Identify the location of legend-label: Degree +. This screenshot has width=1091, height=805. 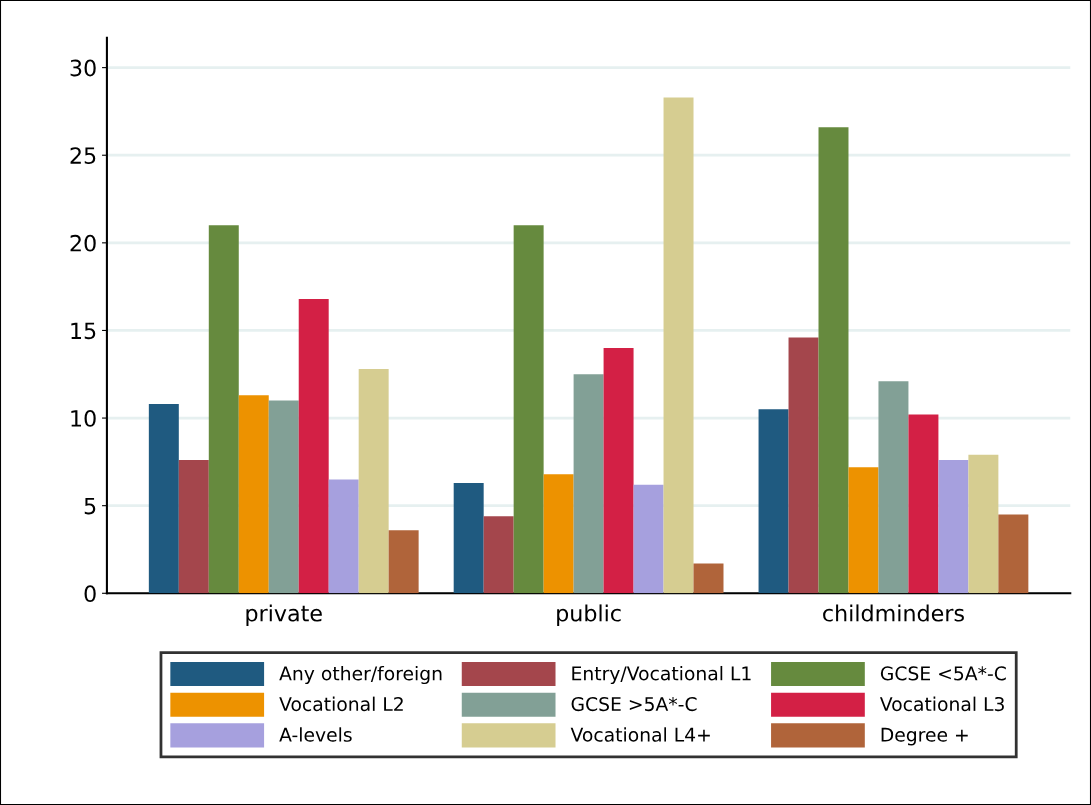
(924, 736).